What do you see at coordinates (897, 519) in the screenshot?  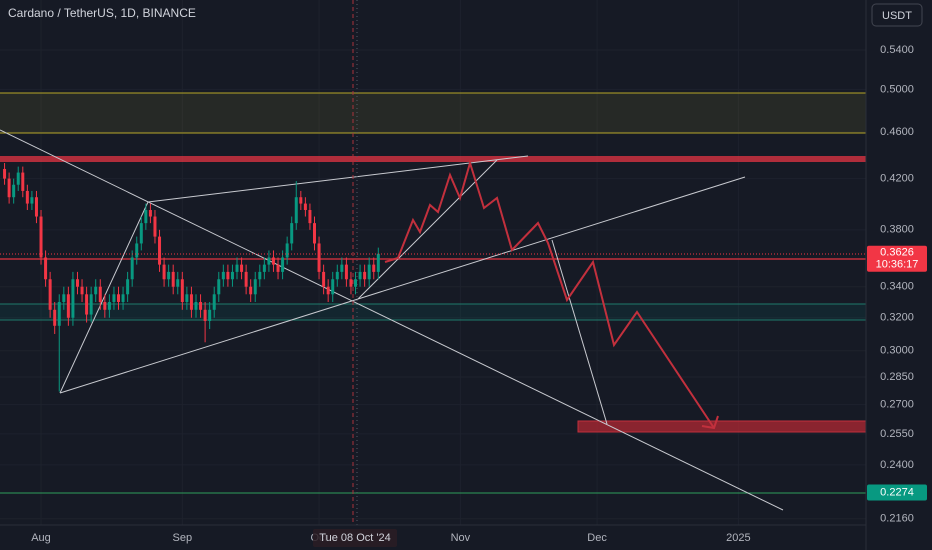 I see `y-tick-label: 0.2160` at bounding box center [897, 519].